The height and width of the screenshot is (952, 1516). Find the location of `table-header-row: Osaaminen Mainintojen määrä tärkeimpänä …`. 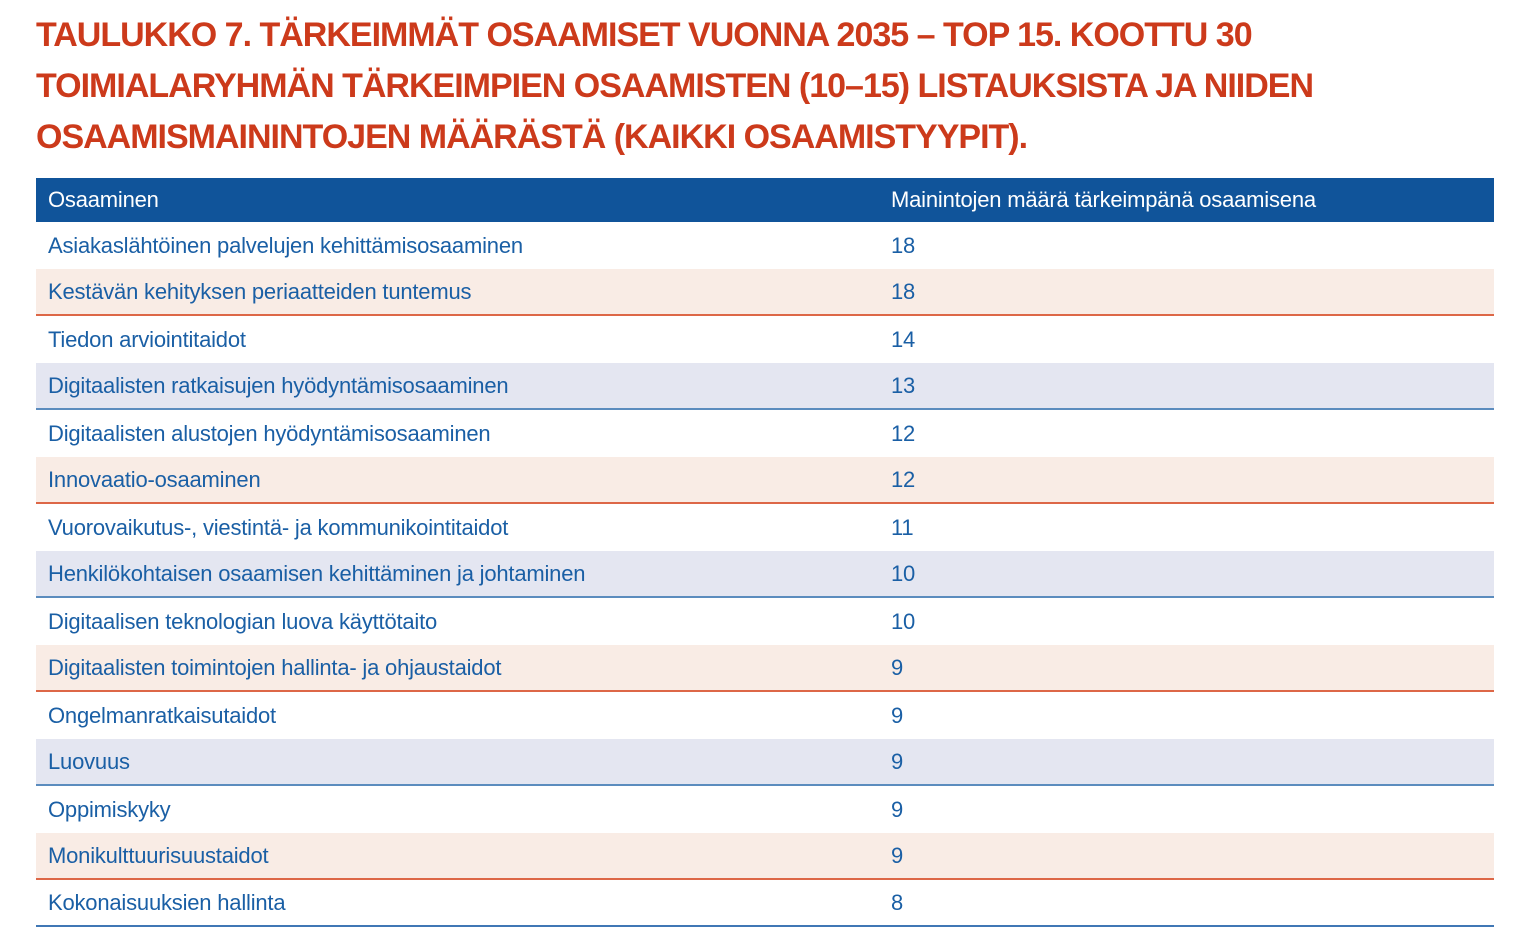

table-header-row: Osaaminen Mainintojen määrä tärkeimpänä … is located at coordinates (765, 200).